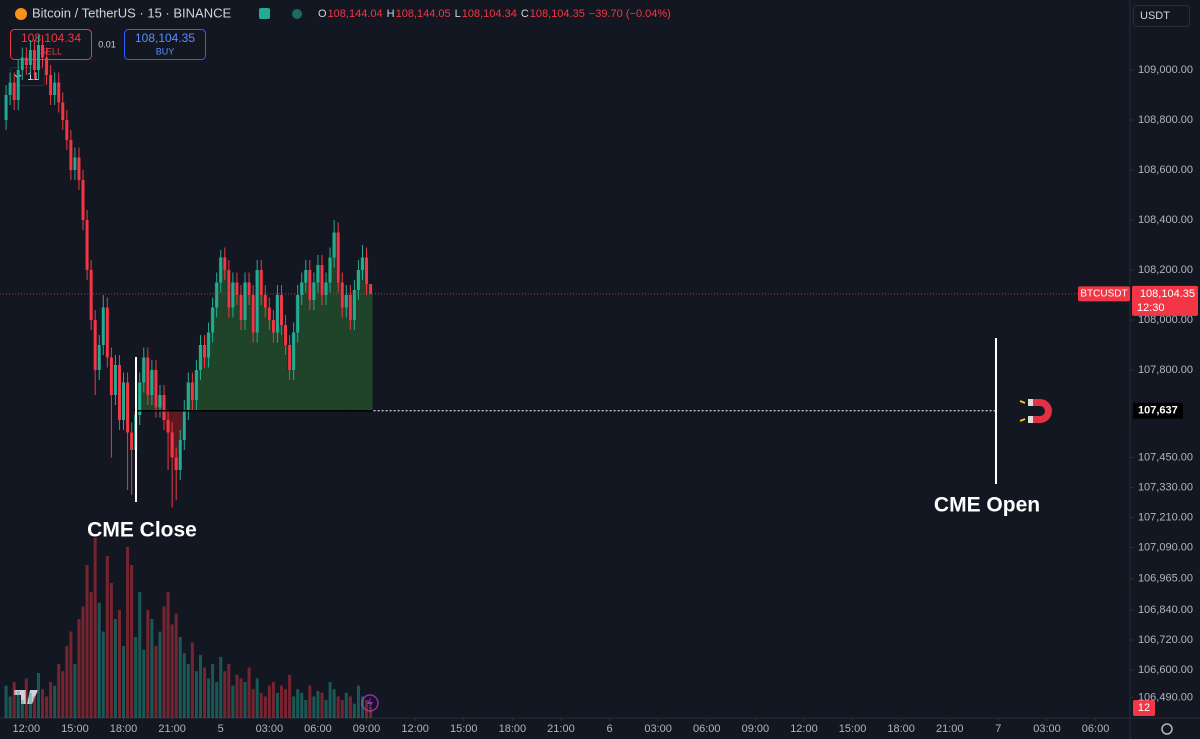 The image size is (1200, 739). What do you see at coordinates (391, 14) in the screenshot?
I see `ohlc-key: H` at bounding box center [391, 14].